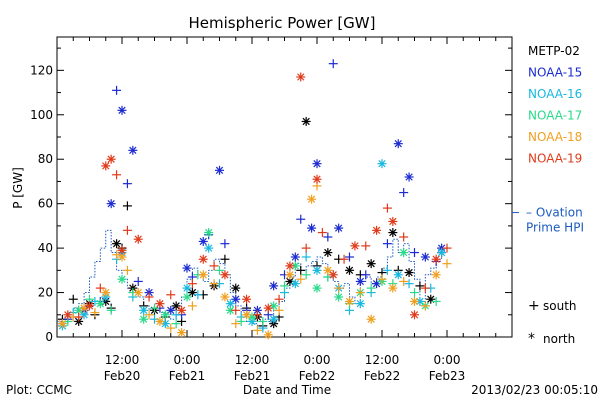 This screenshot has height=400, width=600. Describe the element at coordinates (559, 339) in the screenshot. I see `marker-label: north` at that location.